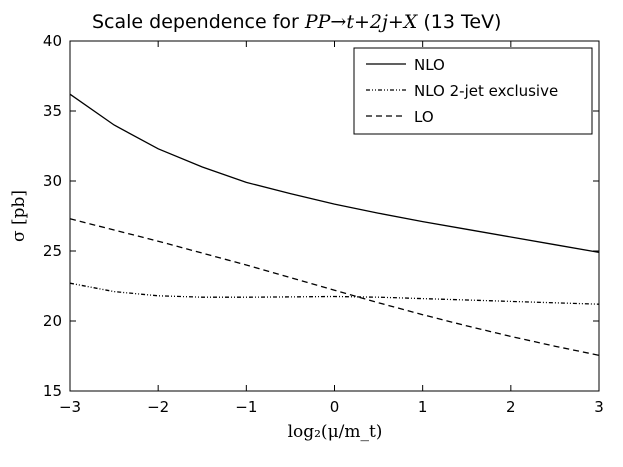 The height and width of the screenshot is (467, 623). I want to click on legend-label-nlo-2jet: NLO 2-jet exclusive, so click(486, 91).